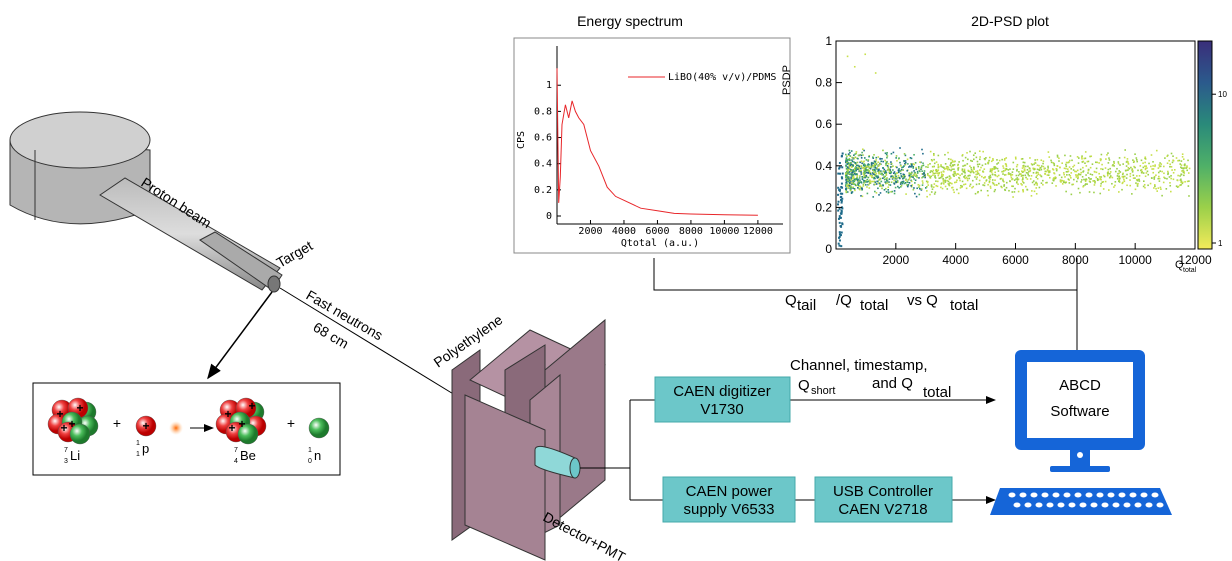  Describe the element at coordinates (1034, 495) in the screenshot. I see `key` at that location.